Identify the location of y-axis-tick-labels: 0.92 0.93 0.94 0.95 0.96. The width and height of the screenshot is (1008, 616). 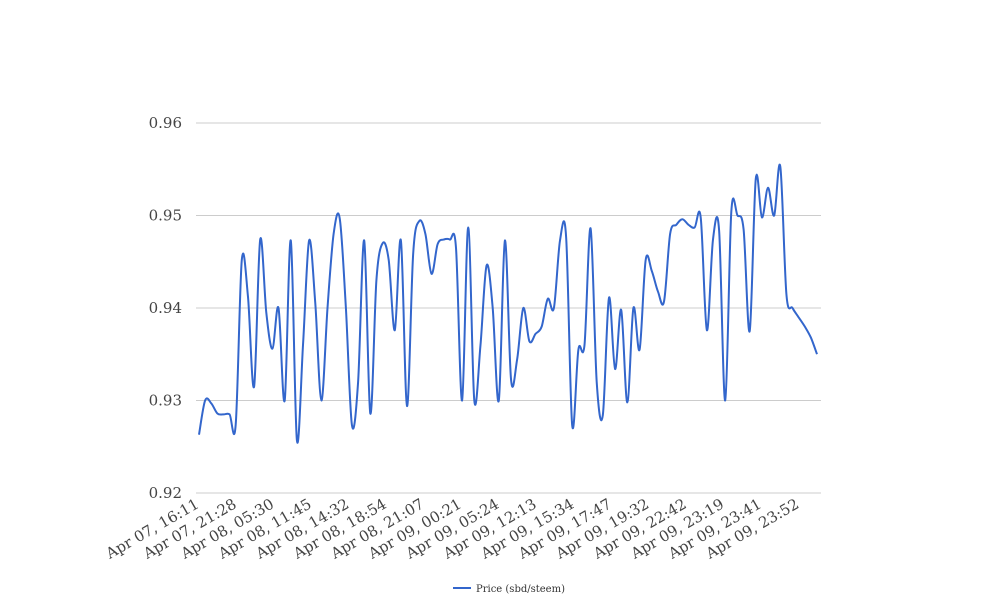
(165, 308).